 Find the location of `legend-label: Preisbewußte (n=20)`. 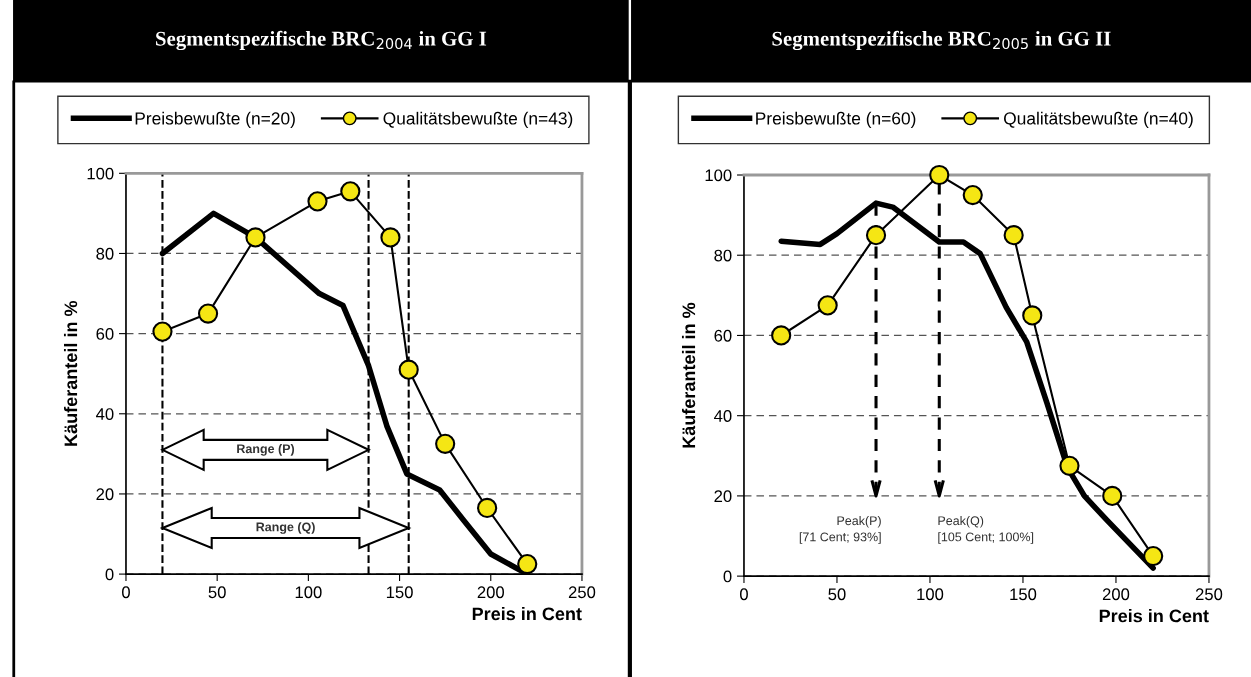

legend-label: Preisbewußte (n=20) is located at coordinates (215, 120).